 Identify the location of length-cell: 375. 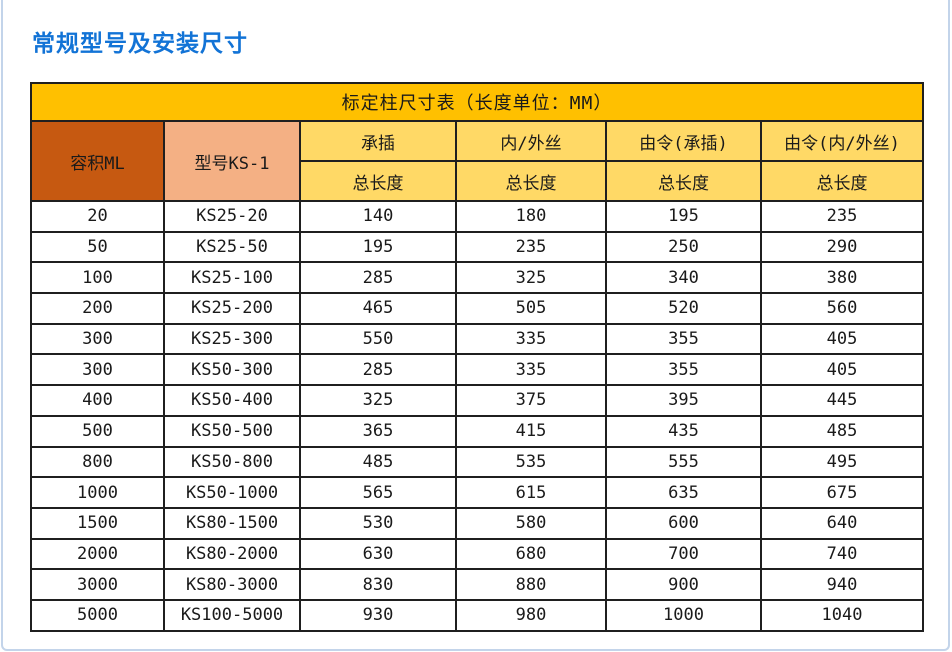
(531, 400).